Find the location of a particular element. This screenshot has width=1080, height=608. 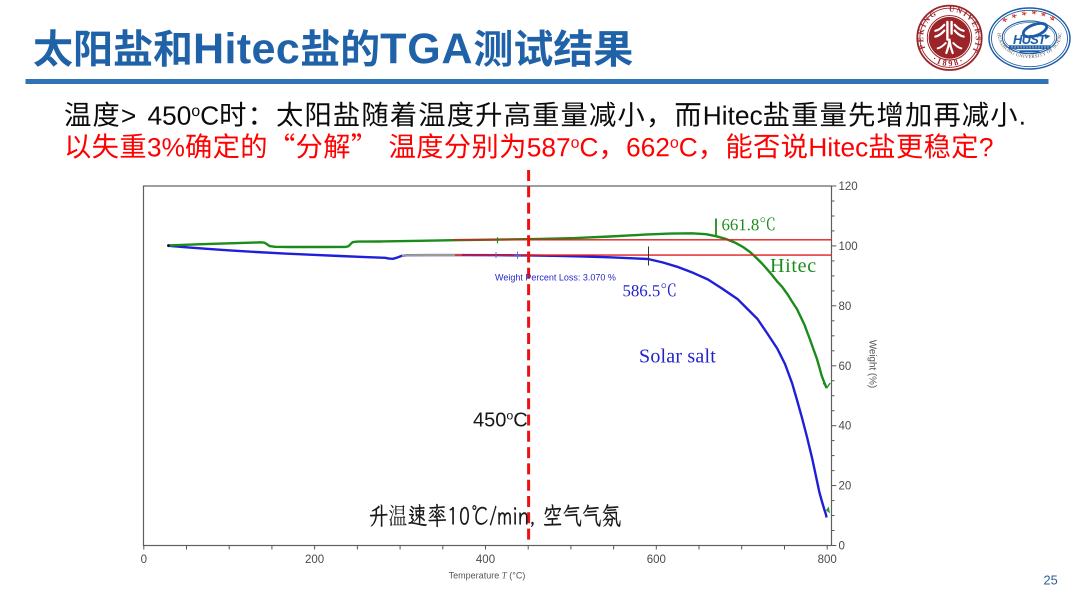

svg-text: 600 is located at coordinates (656, 560).